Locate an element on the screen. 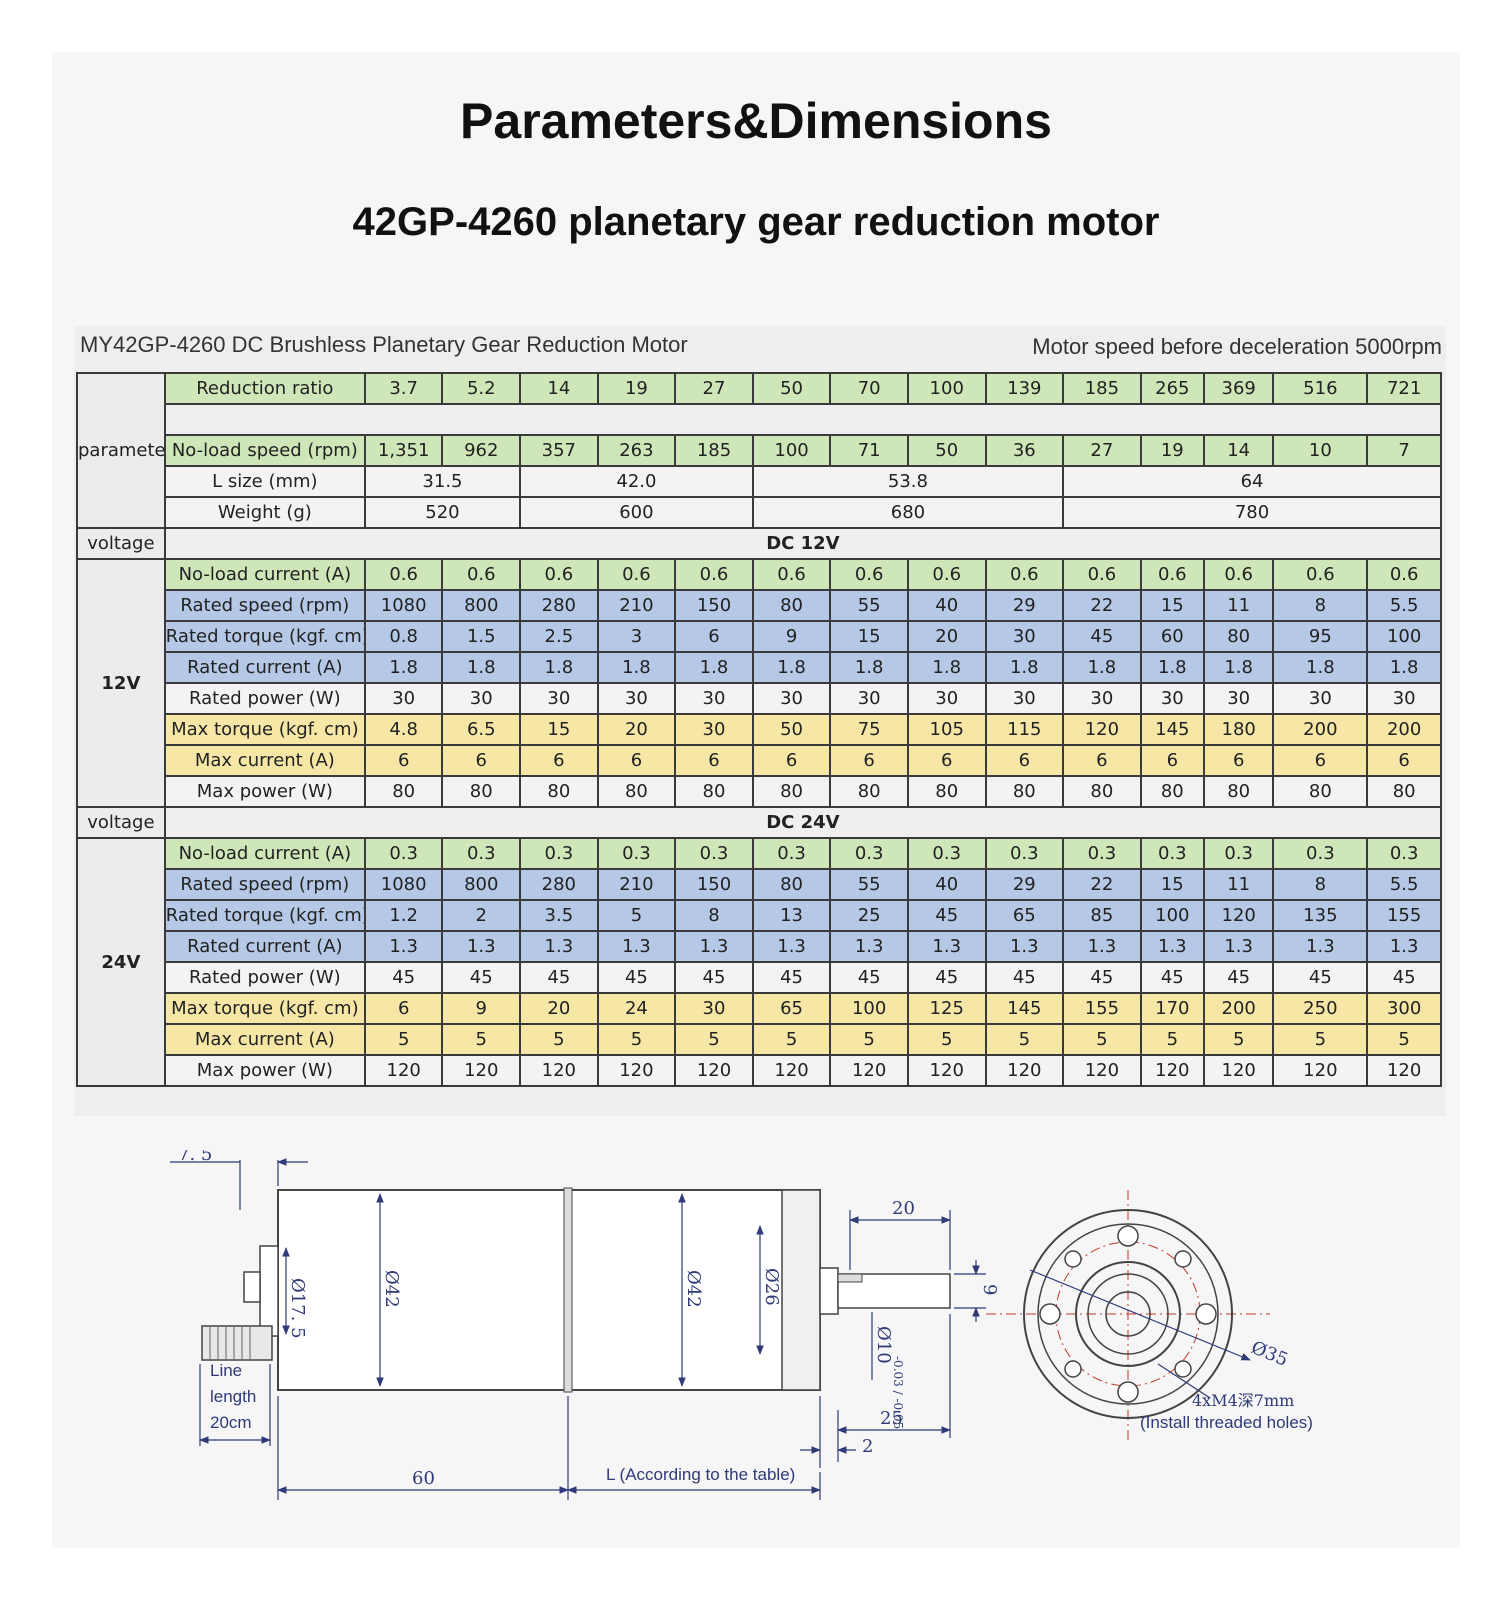 Image resolution: width=1512 pixels, height=1600 pixels. rated-speed-cell: 11 is located at coordinates (1238, 884).